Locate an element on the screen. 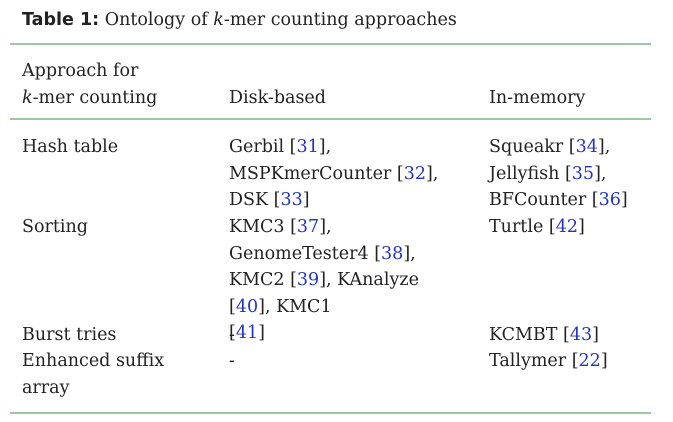 This screenshot has width=673, height=422. citation-link: 38 is located at coordinates (392, 253).